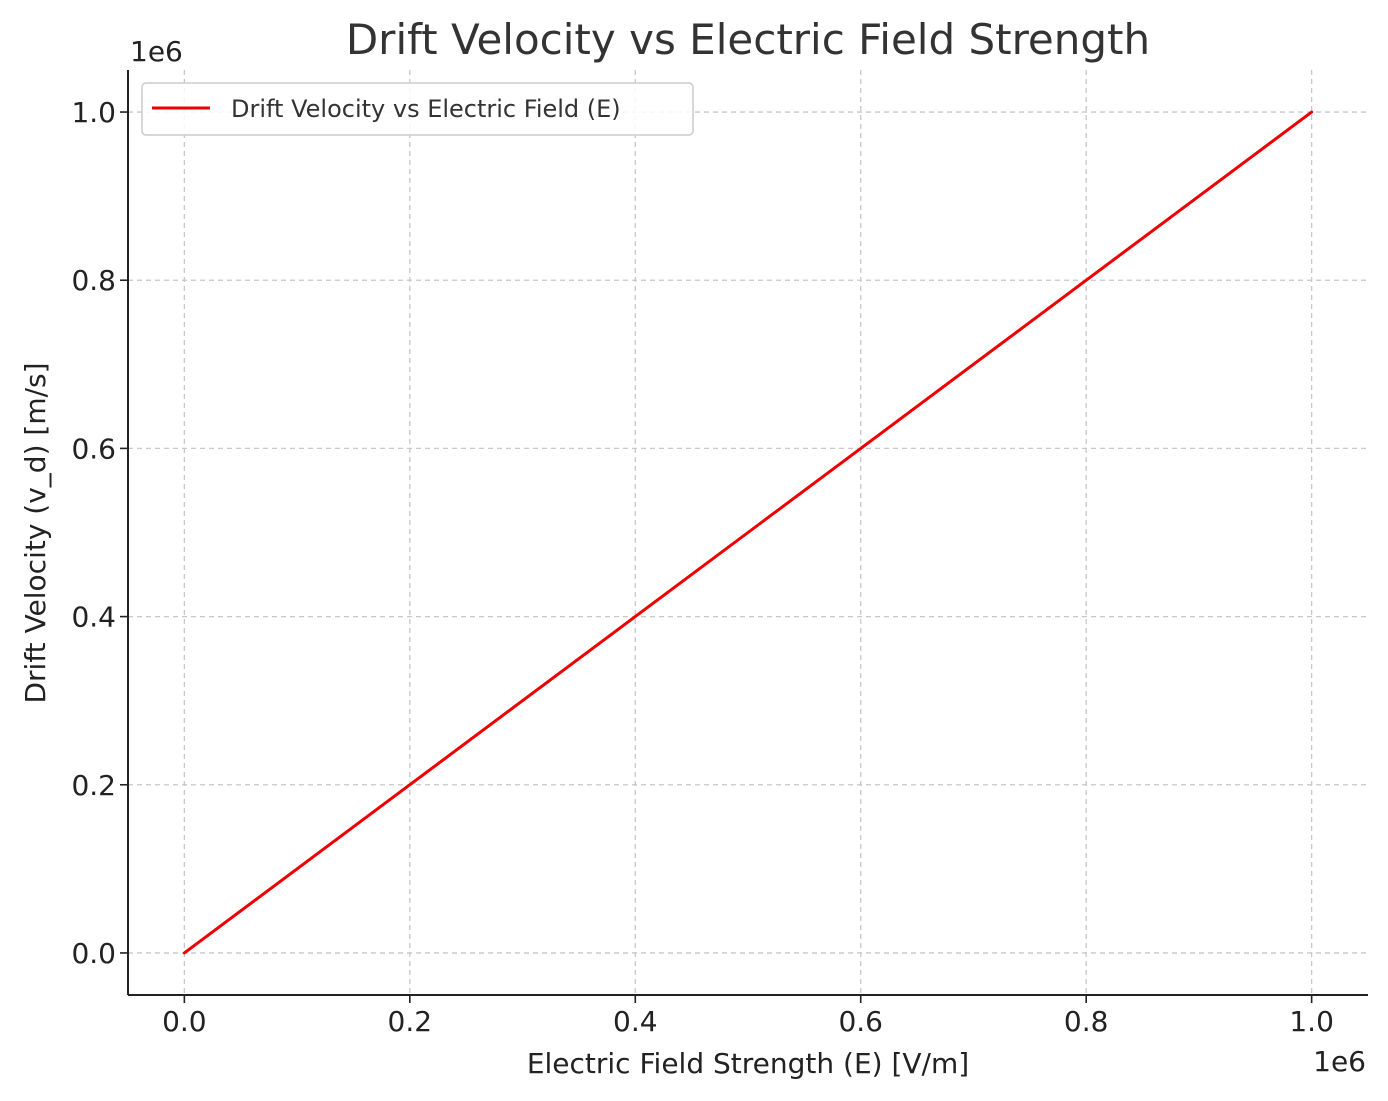  I want to click on x-offset-label: 1e6, so click(1339, 1061).